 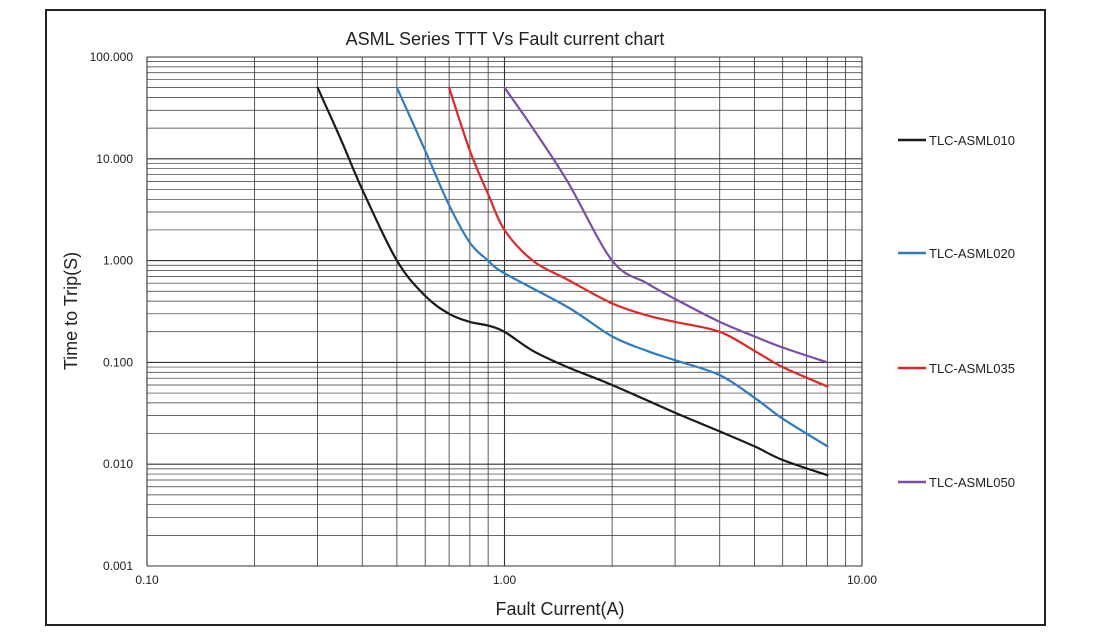 I want to click on y-tick-label: 0.100, so click(x=118, y=362).